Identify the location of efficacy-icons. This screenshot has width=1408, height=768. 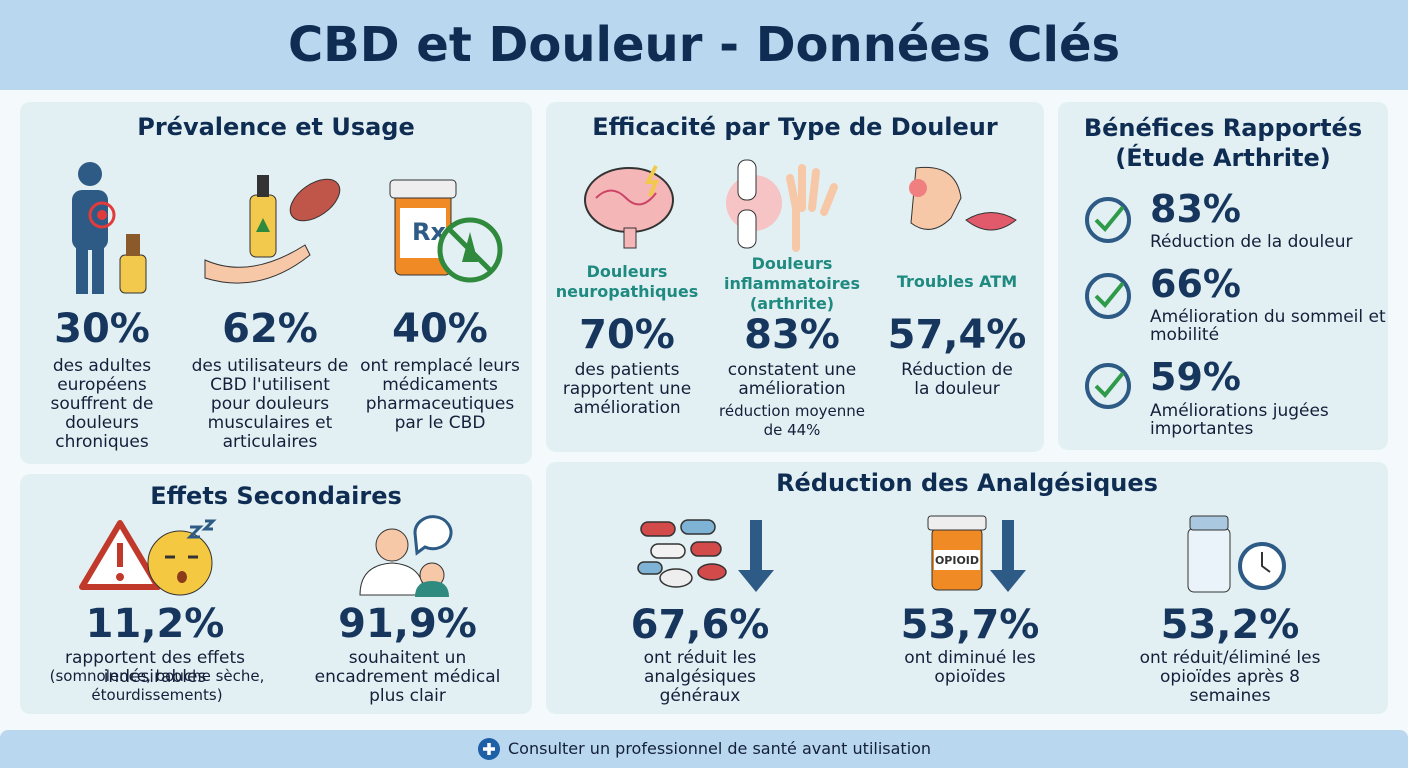
(800, 205).